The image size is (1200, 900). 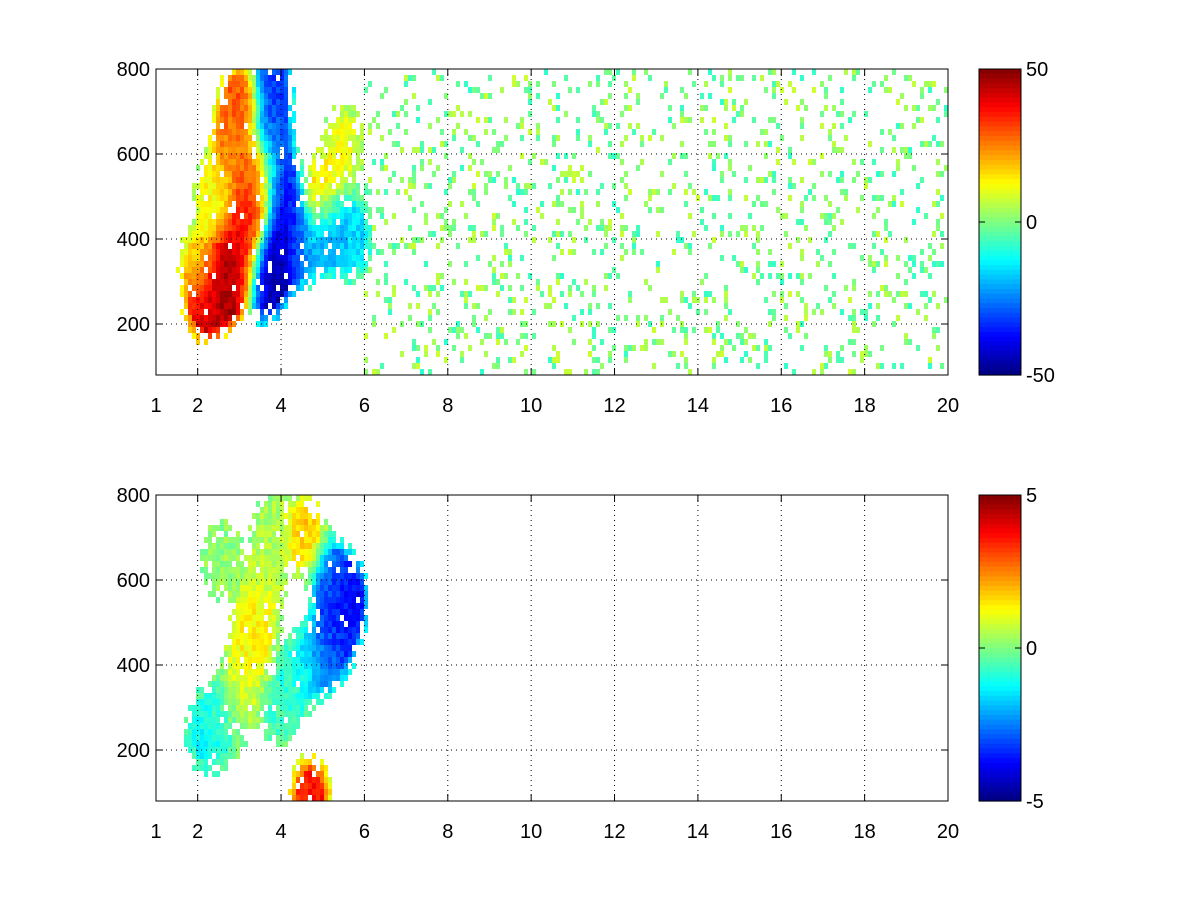 What do you see at coordinates (133, 240) in the screenshot?
I see `y-tick-label: 400` at bounding box center [133, 240].